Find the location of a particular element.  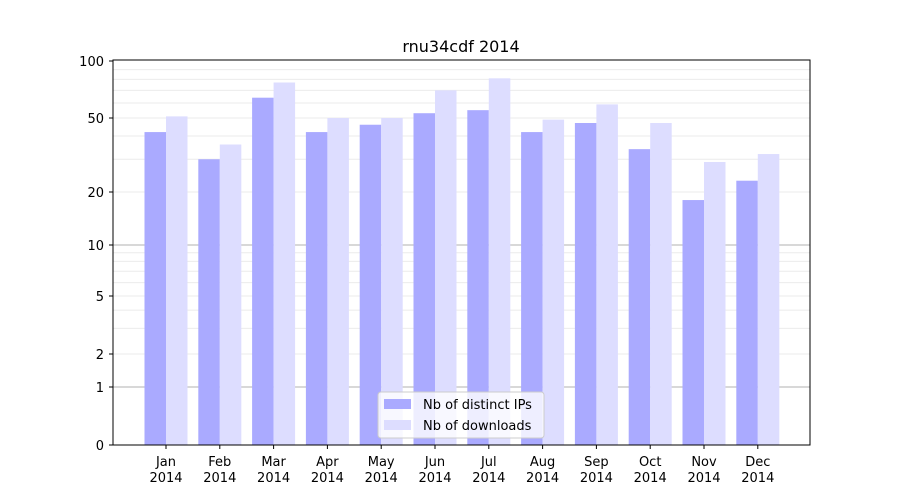

y-tick-label: 2 is located at coordinates (100, 355).